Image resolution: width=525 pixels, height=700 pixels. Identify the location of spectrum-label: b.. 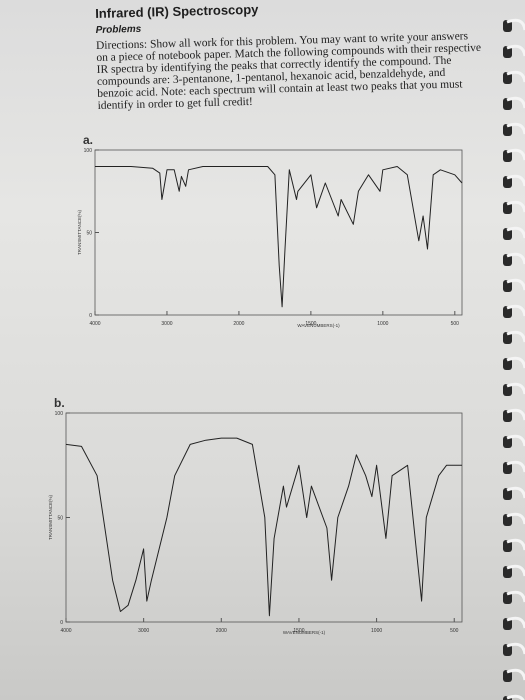
(59, 403).